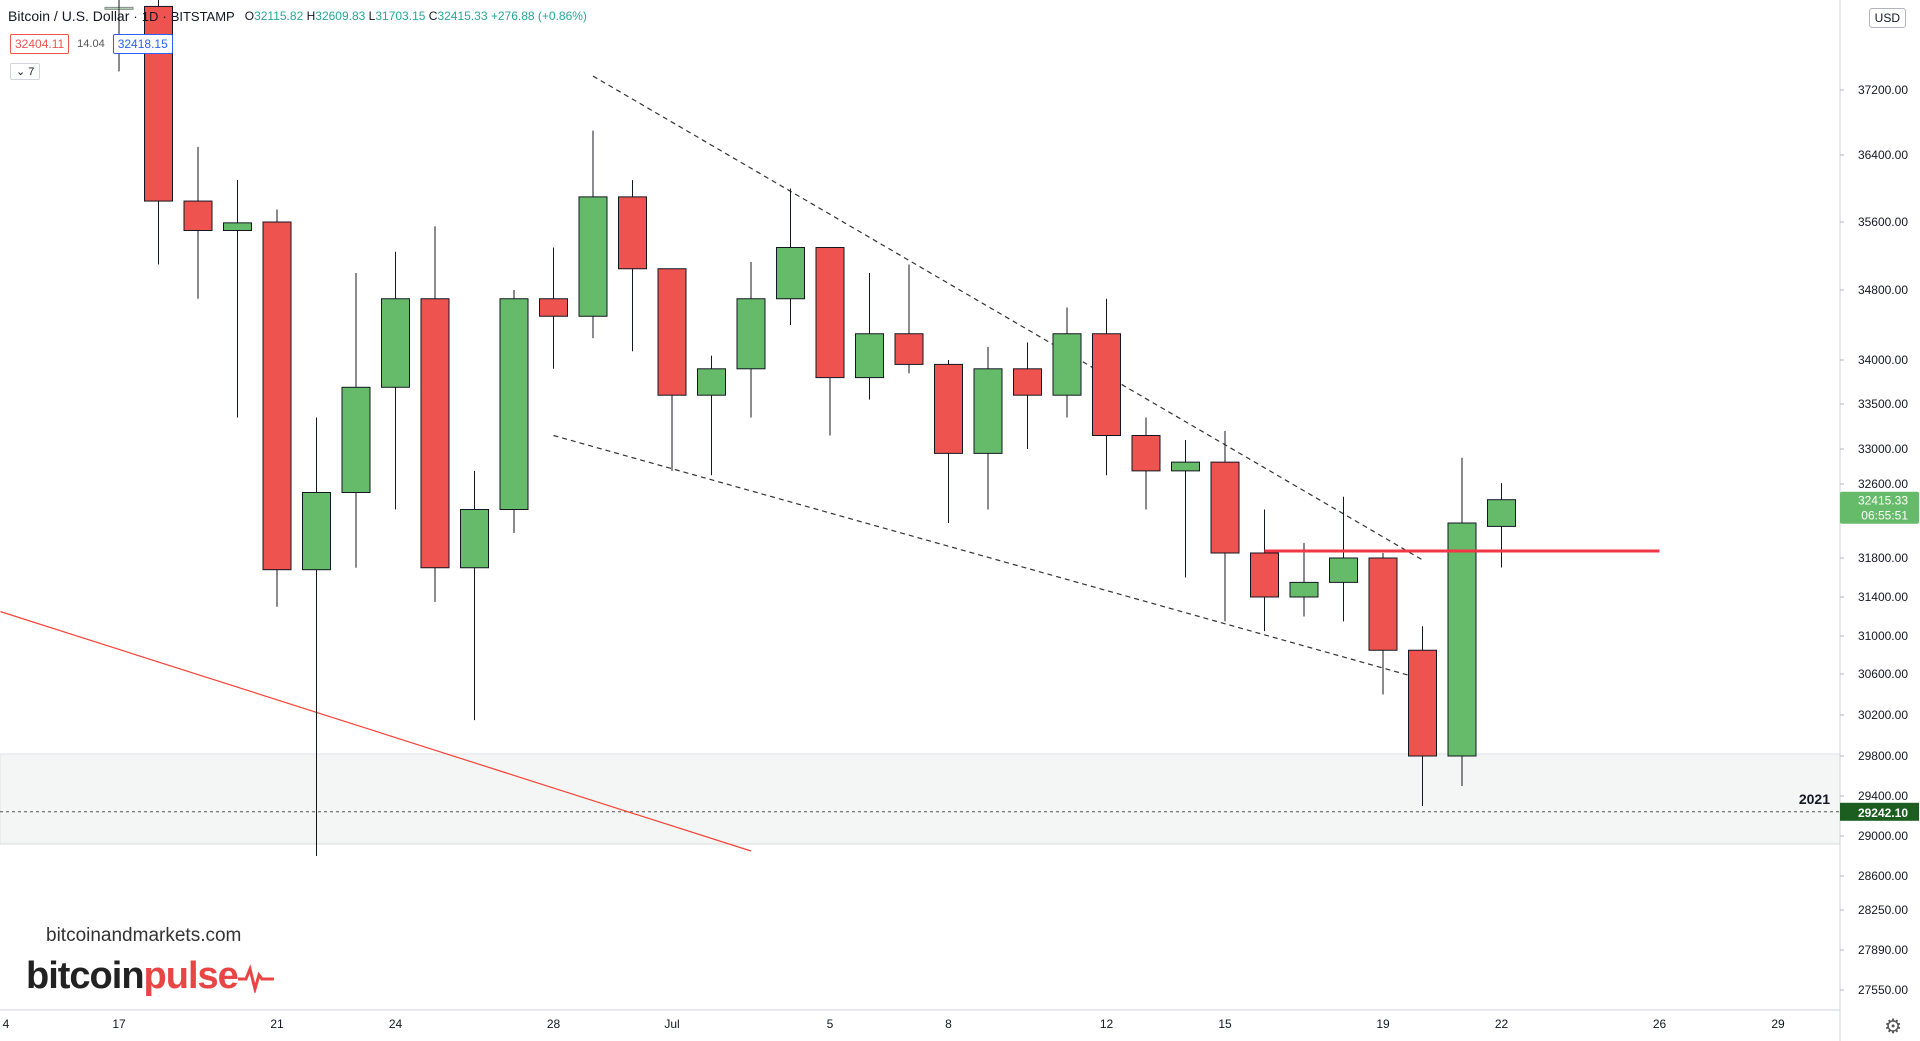 The height and width of the screenshot is (1041, 1920). Describe the element at coordinates (988, 557) in the screenshot. I see `channel-lower-line` at that location.